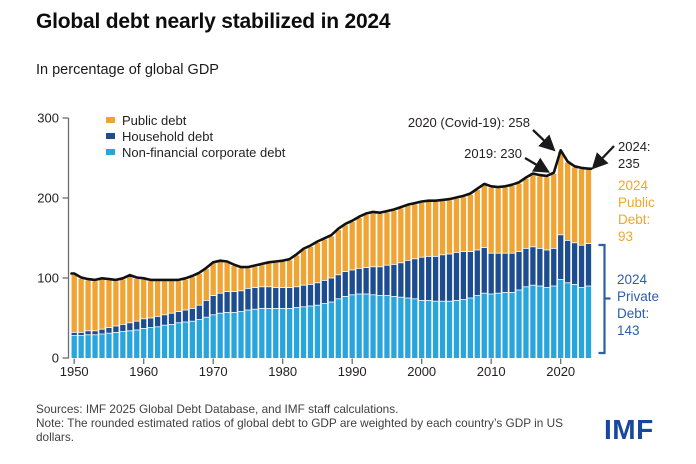  What do you see at coordinates (560, 371) in the screenshot?
I see `x-tick-label: 2020` at bounding box center [560, 371].